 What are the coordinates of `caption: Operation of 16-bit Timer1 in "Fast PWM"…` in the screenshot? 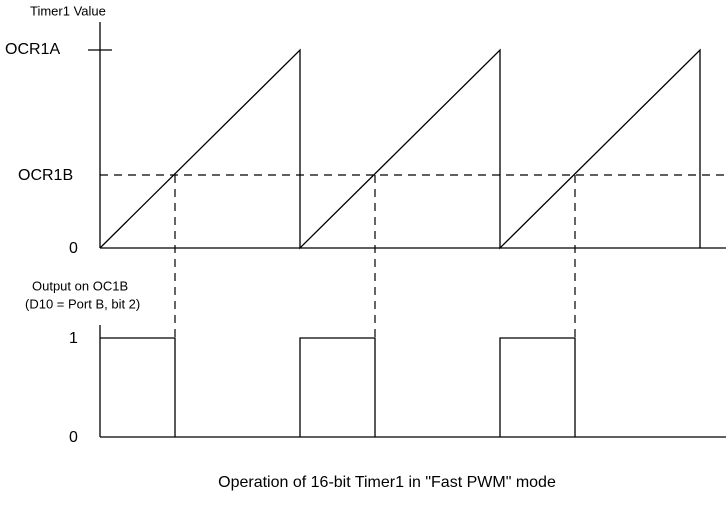 It's located at (387, 482).